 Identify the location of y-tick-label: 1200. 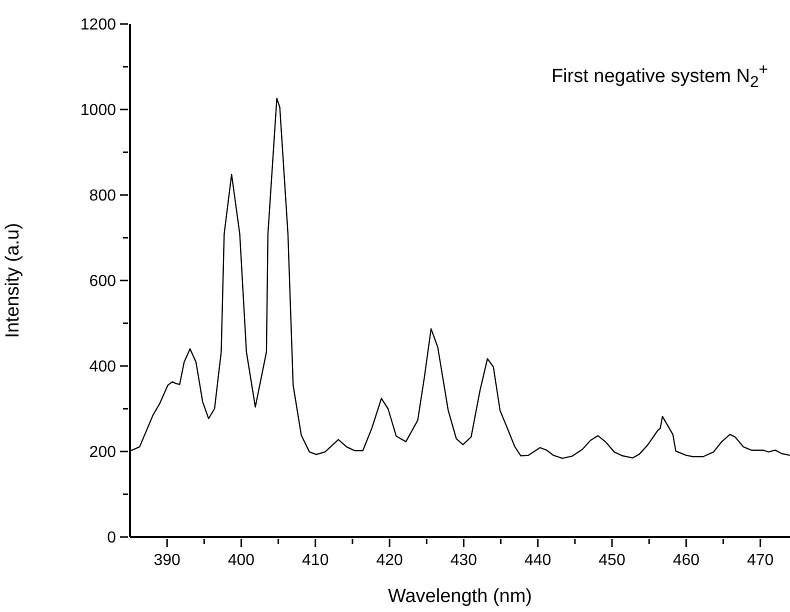
(98, 25).